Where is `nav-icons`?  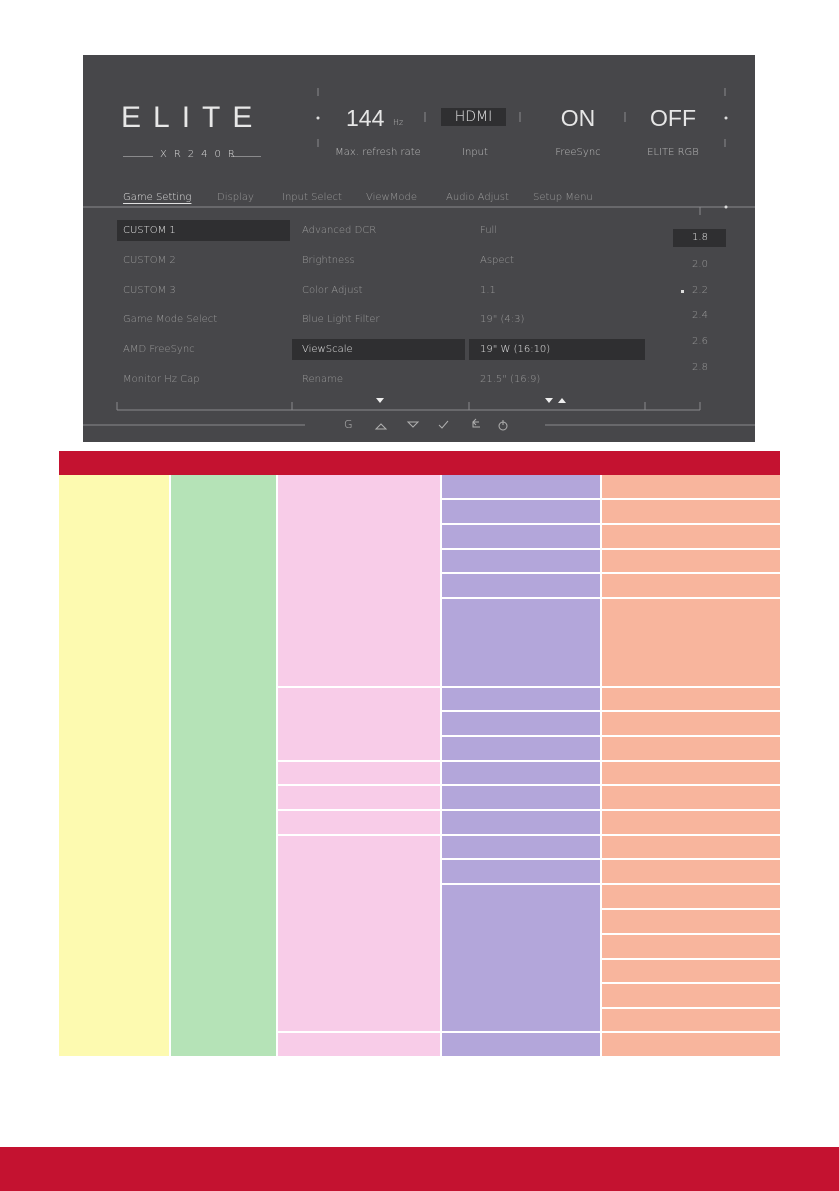
nav-icons is located at coordinates (441, 424).